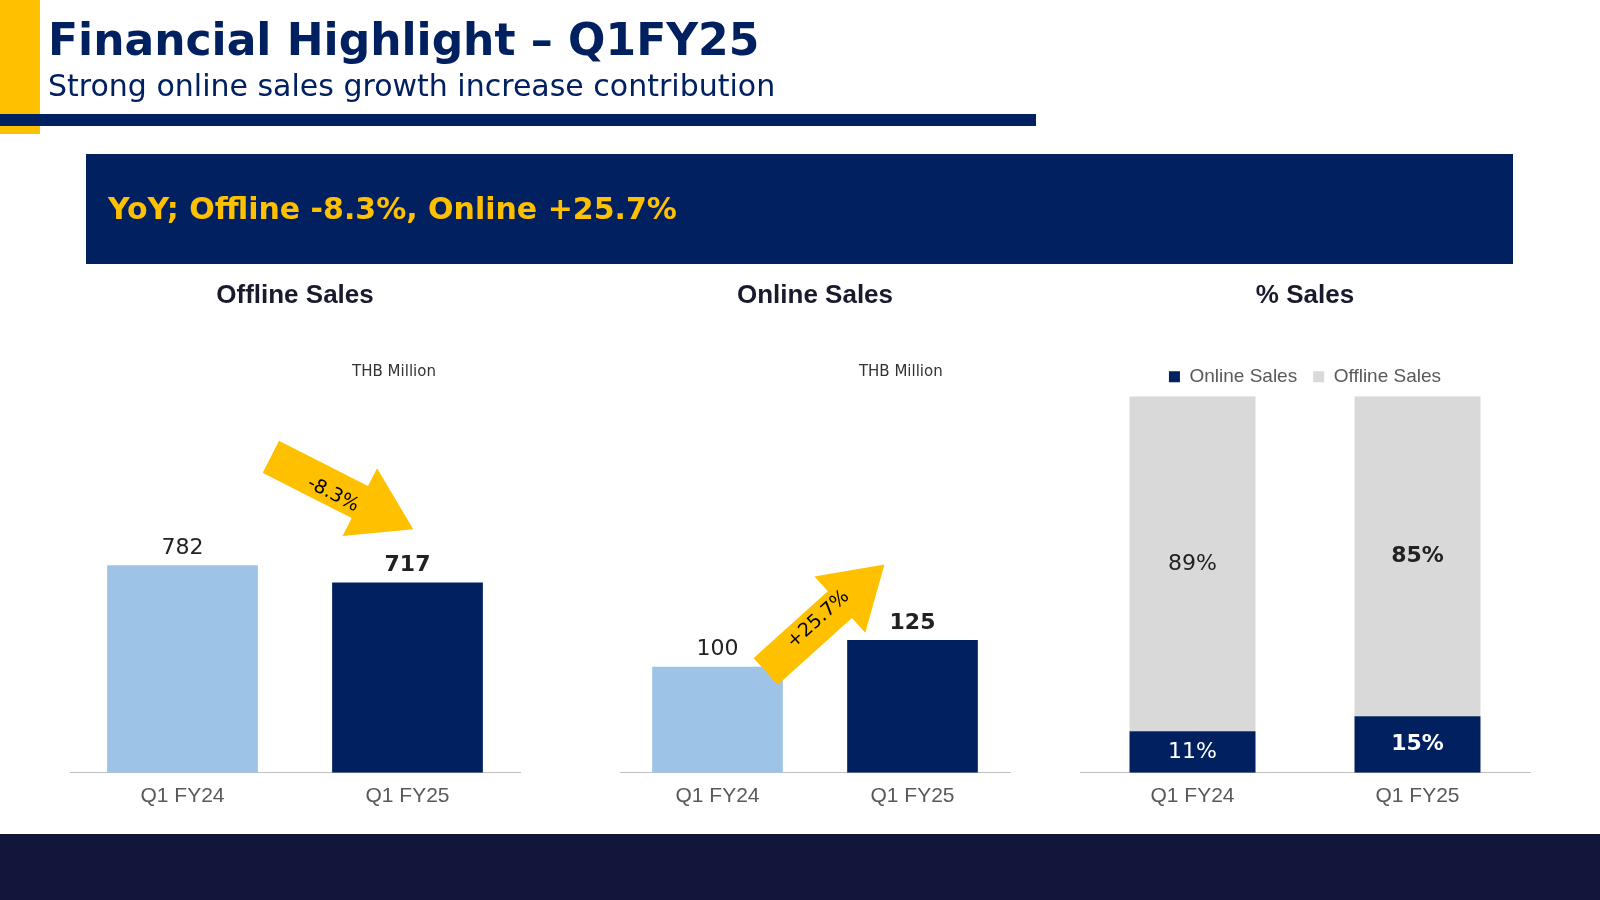 The image size is (1600, 900). What do you see at coordinates (295, 293) in the screenshot?
I see `chart-title: Offline Sales` at bounding box center [295, 293].